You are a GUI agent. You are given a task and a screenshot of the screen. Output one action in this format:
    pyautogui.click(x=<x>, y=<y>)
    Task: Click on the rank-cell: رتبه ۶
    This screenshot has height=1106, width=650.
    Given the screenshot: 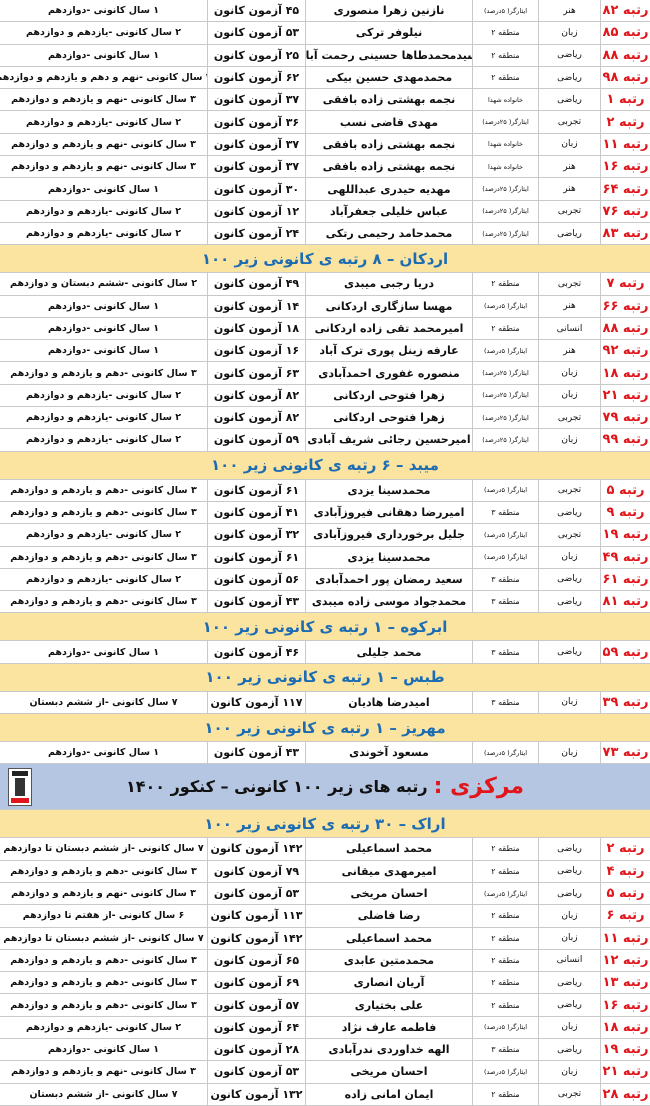 What is the action you would take?
    pyautogui.click(x=625, y=916)
    